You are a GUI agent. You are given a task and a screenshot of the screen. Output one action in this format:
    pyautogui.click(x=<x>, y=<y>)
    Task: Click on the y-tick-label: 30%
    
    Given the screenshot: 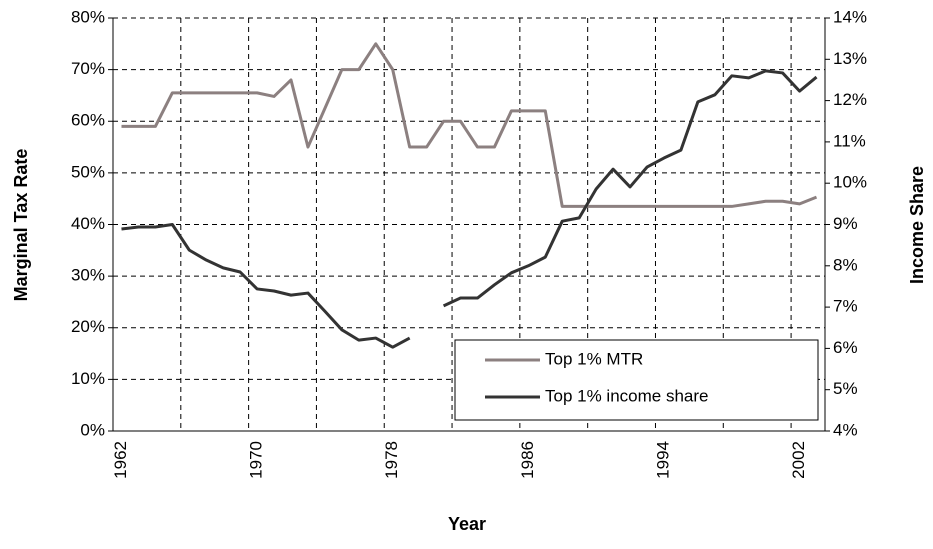 What is the action you would take?
    pyautogui.click(x=88, y=275)
    